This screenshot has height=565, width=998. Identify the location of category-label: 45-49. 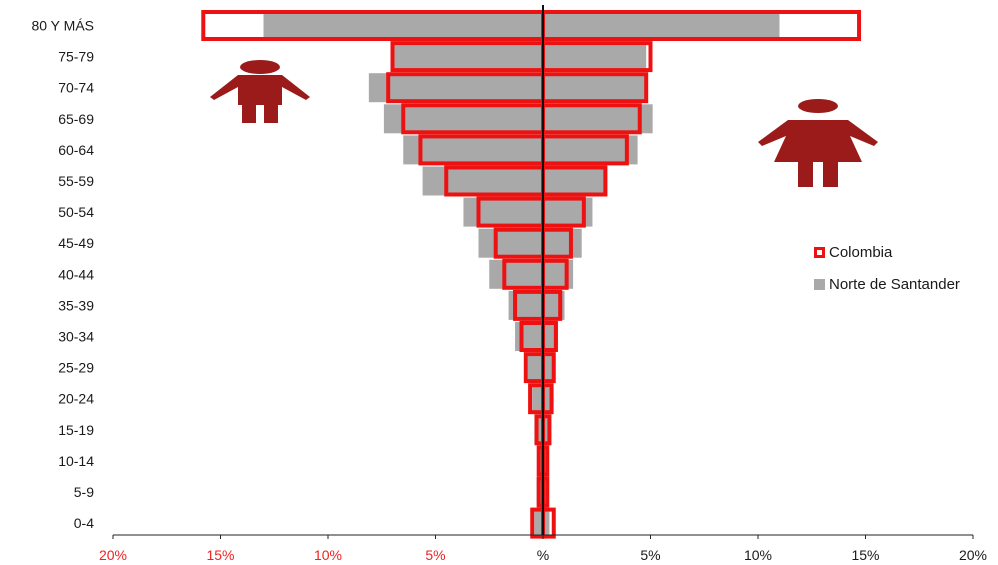
(76, 243).